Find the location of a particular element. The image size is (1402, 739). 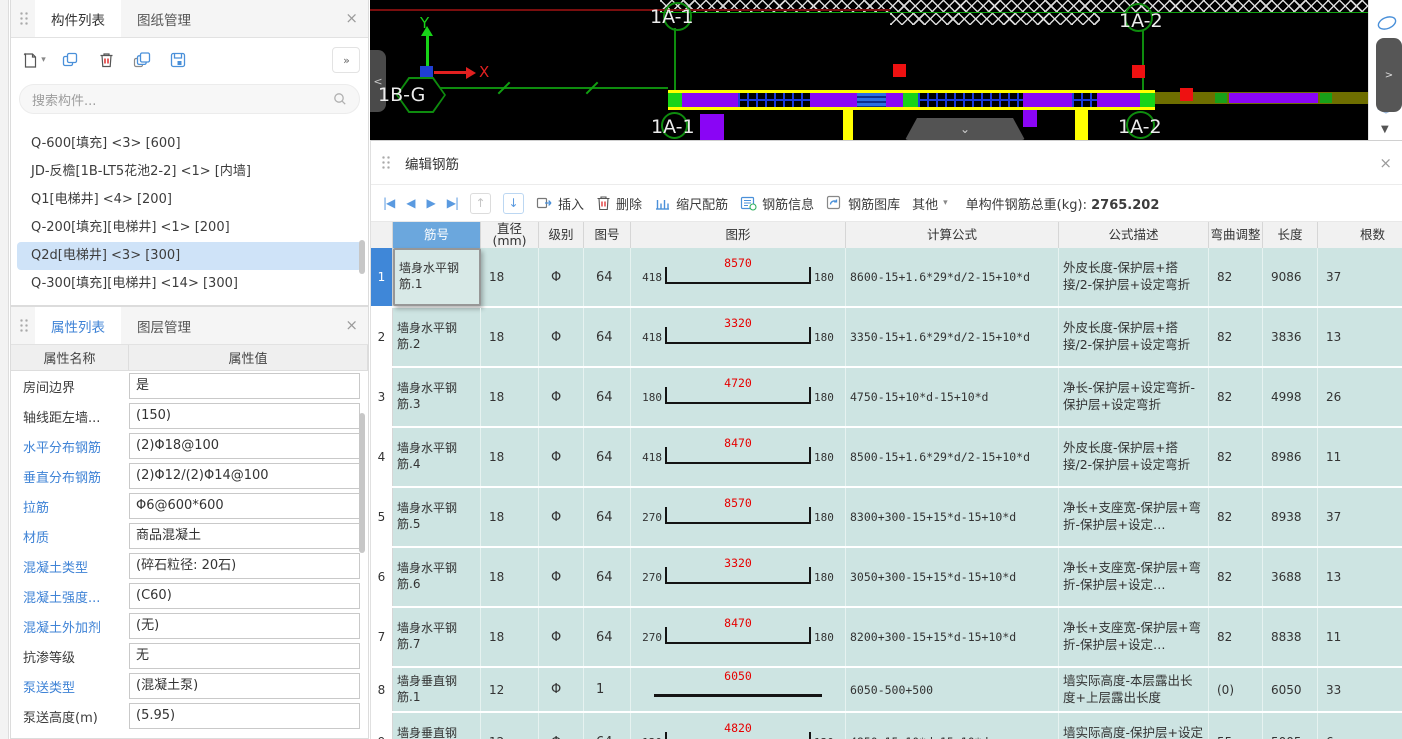

property-value-field: (150) is located at coordinates (244, 416).